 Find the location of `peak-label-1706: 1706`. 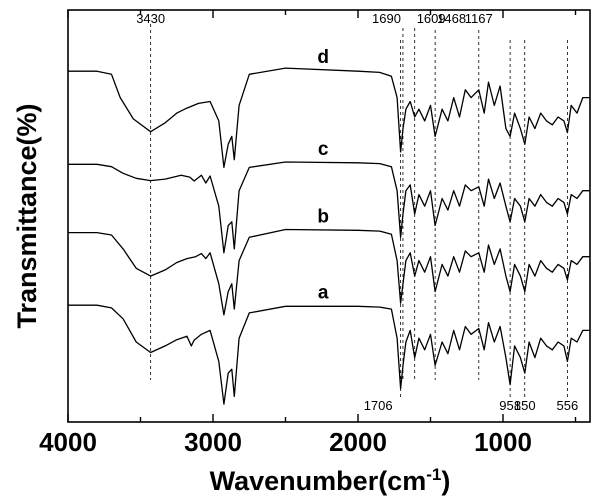

peak-label-1706: 1706 is located at coordinates (378, 405).